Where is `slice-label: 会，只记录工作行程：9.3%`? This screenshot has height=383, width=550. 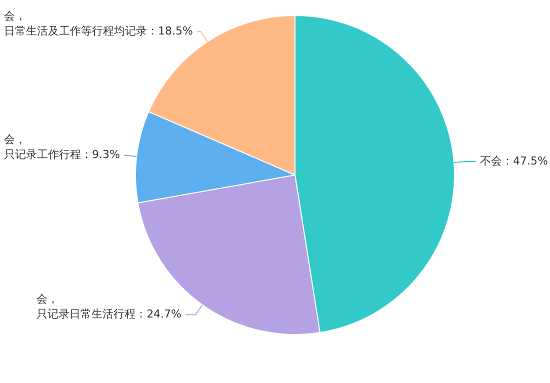
slice-label: 会，只记录工作行程：9.3% is located at coordinates (62, 146).